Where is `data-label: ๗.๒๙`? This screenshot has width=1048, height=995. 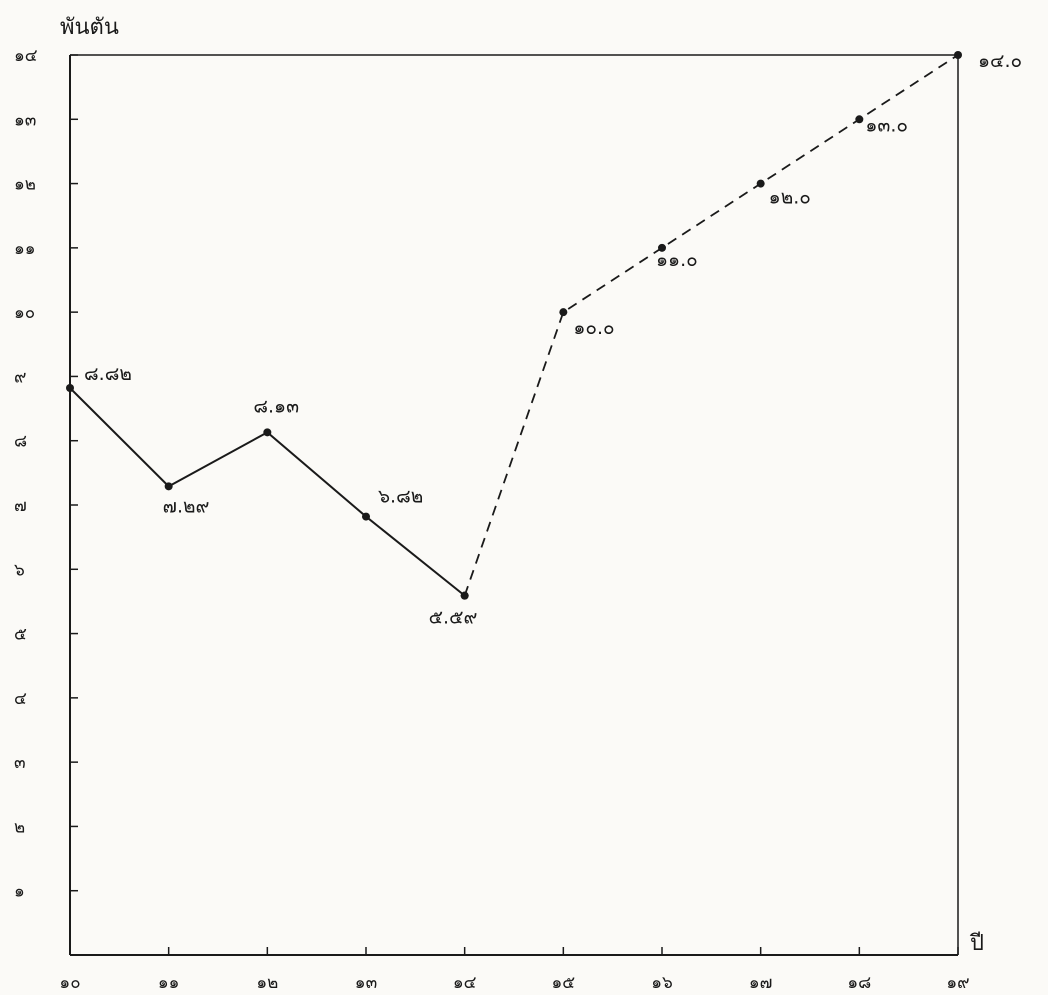
data-label: ๗.๒๙ is located at coordinates (186, 506).